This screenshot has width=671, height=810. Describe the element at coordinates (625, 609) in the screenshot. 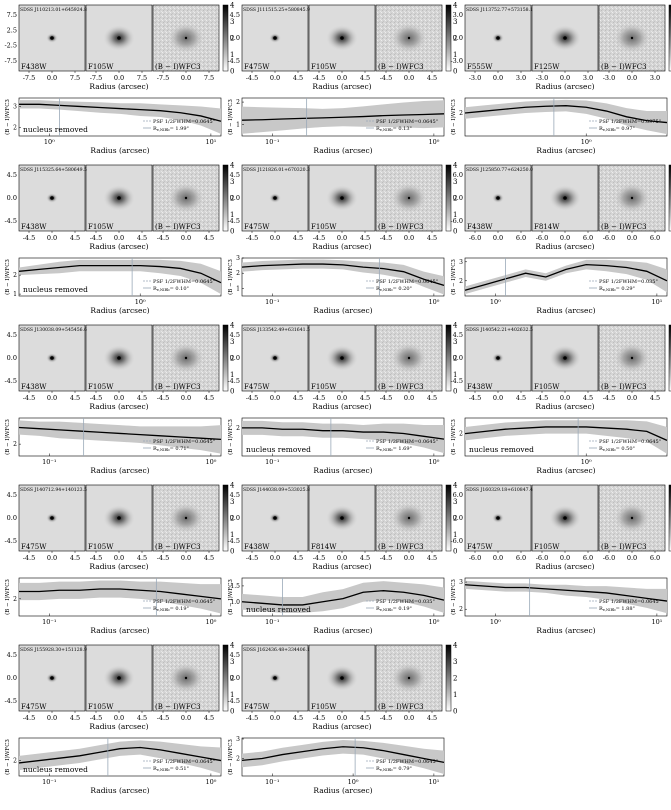

I see `legend-reff-value: = 1.88"` at that location.